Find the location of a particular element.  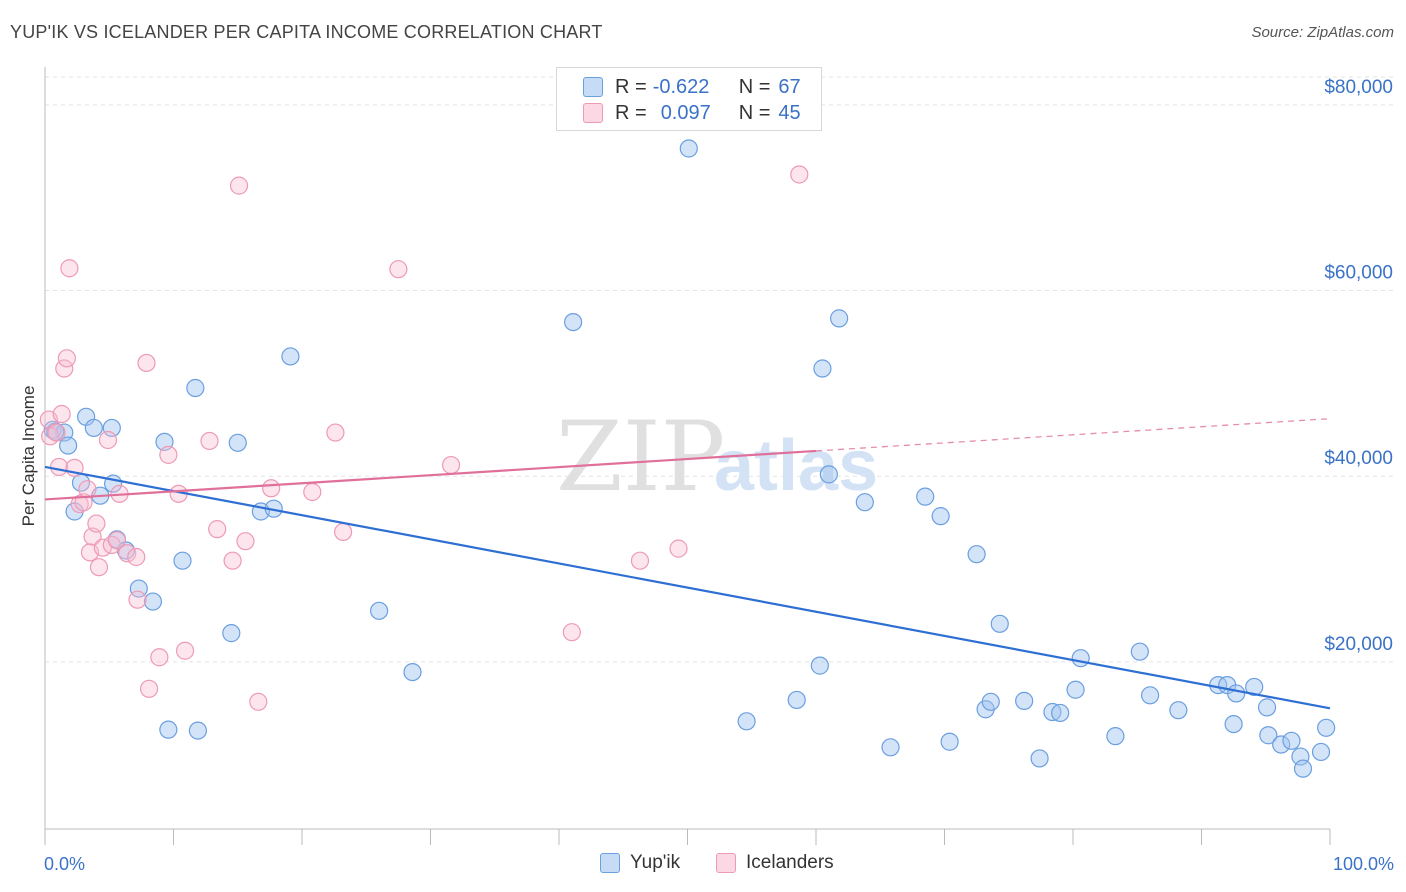

legend-row-icelanders: R = 0.097 N = 45 is located at coordinates (692, 113).